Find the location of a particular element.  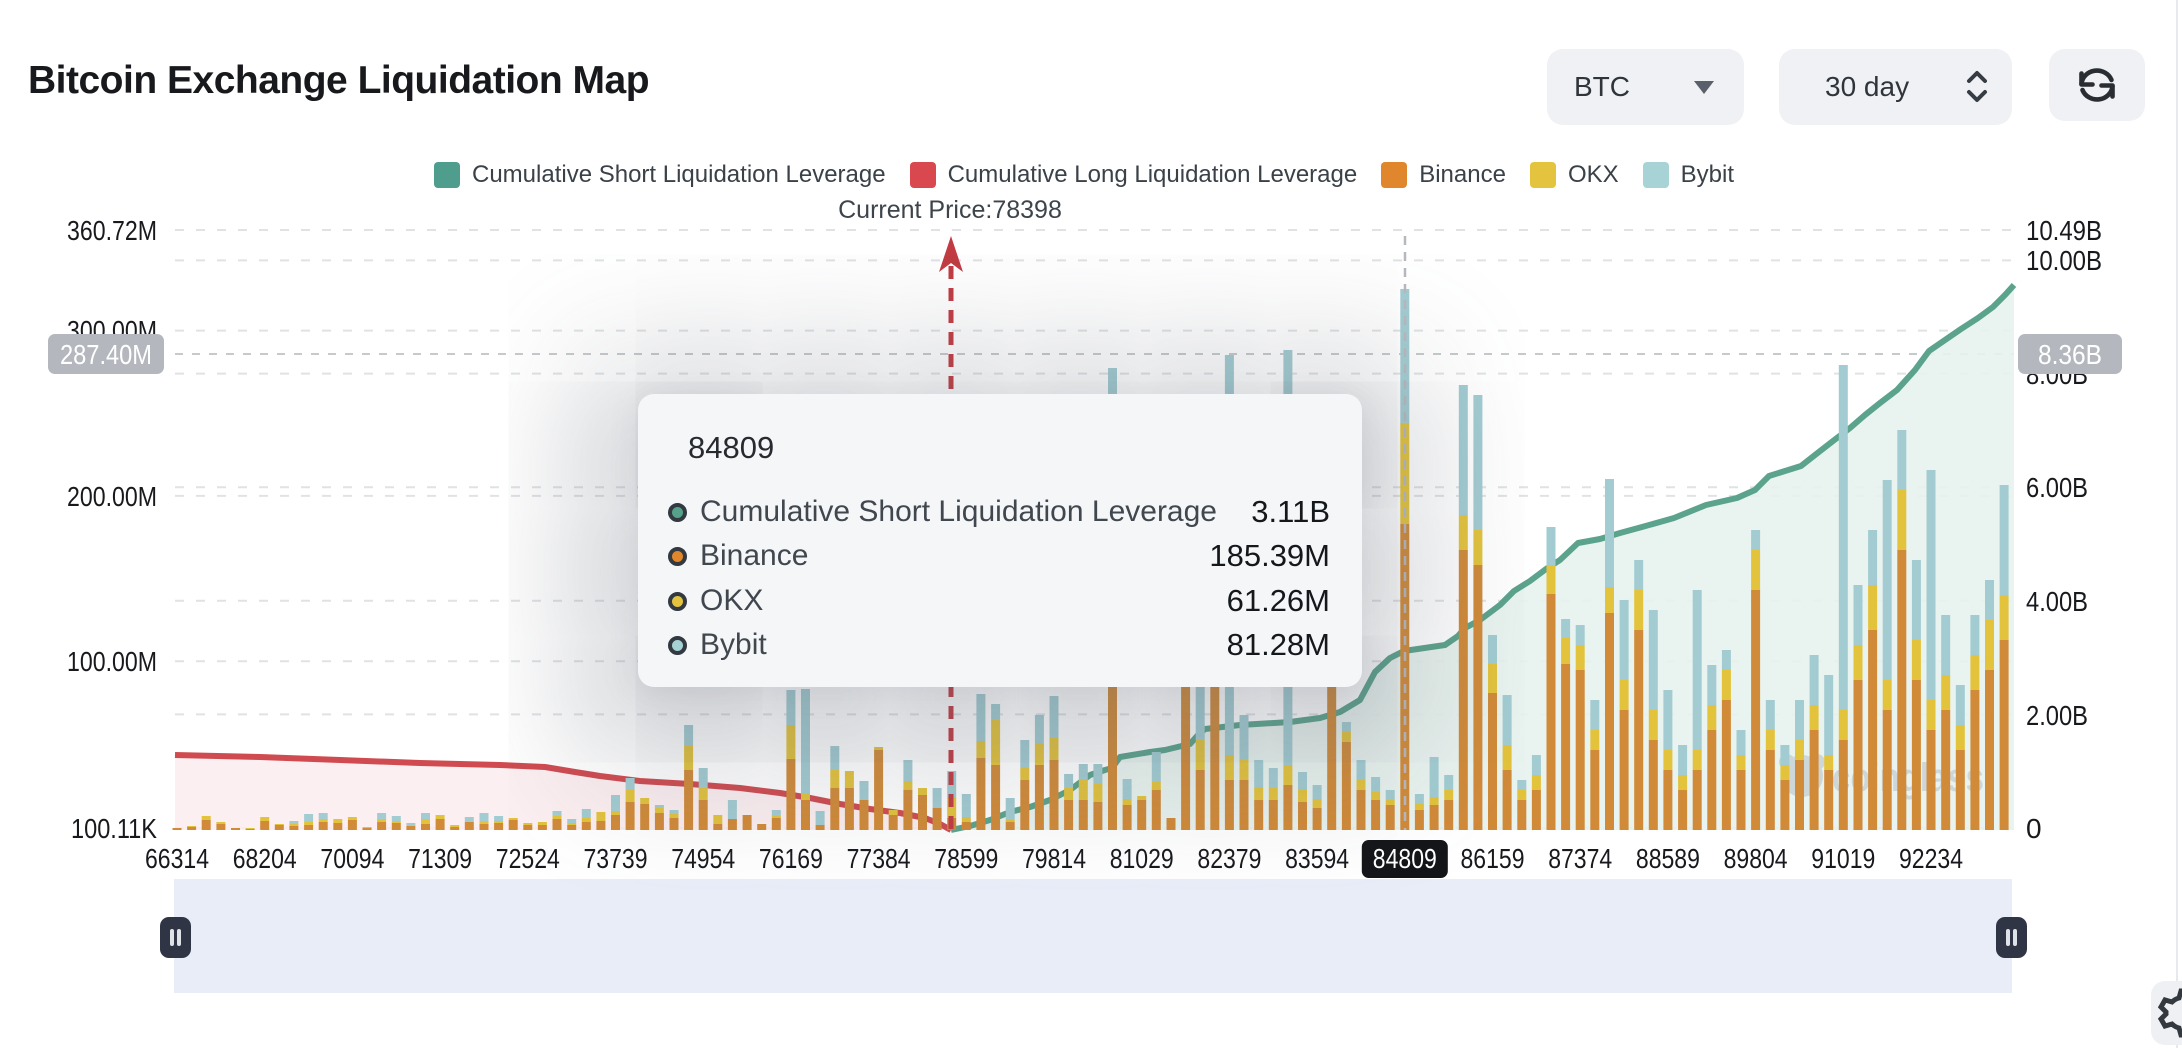

svg-text: 89804 is located at coordinates (1756, 858).